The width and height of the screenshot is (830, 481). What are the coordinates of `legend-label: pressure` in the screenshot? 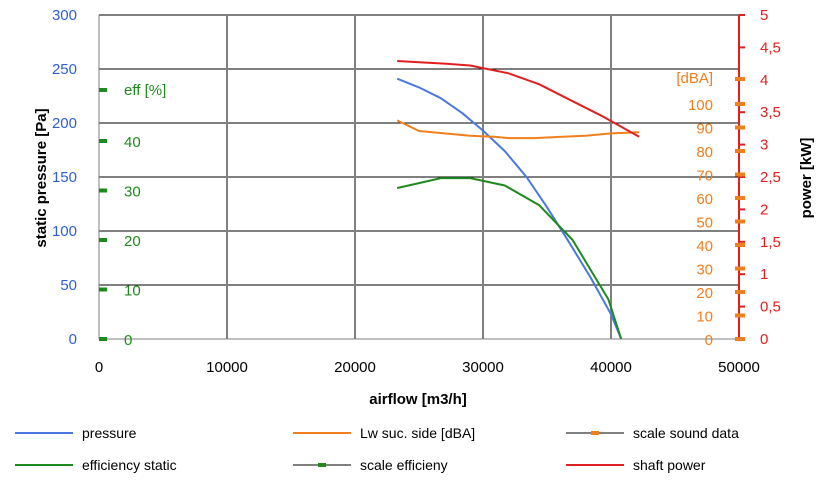 It's located at (109, 433).